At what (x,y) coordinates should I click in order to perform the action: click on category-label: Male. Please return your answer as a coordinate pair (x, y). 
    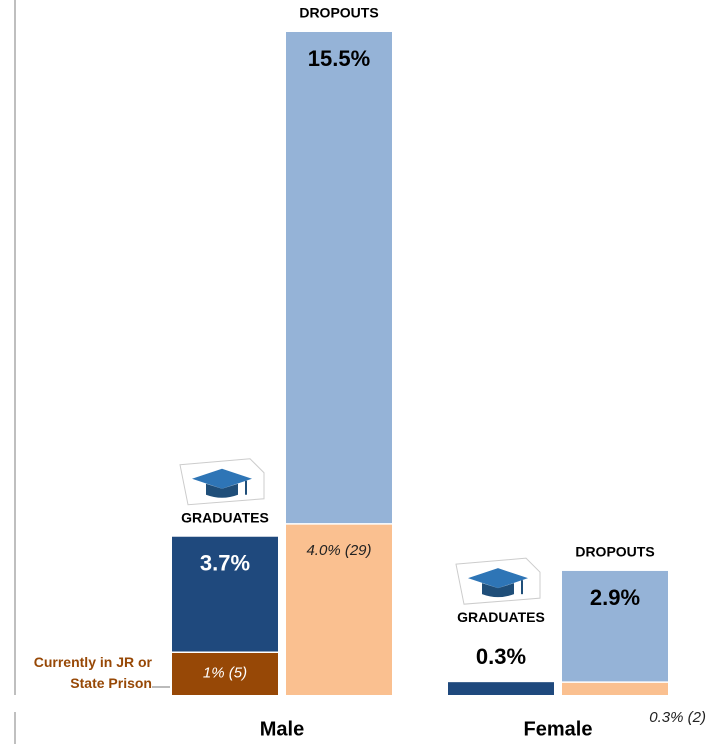
    Looking at the image, I should click on (282, 729).